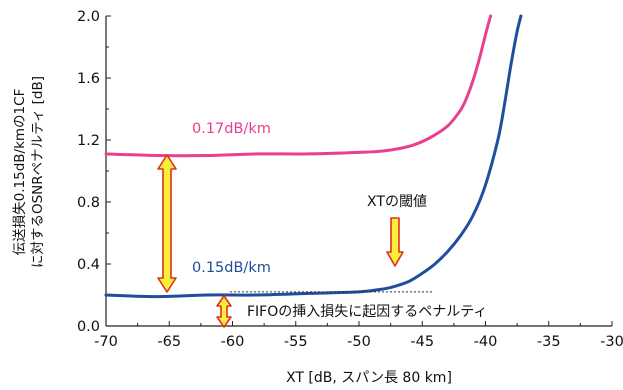 The image size is (623, 390). Describe the element at coordinates (29, 172) in the screenshot. I see `y-axis-label: 伝送損失0.15dB/kmの1CF に対するOSNRペナルティ [dB]` at that location.